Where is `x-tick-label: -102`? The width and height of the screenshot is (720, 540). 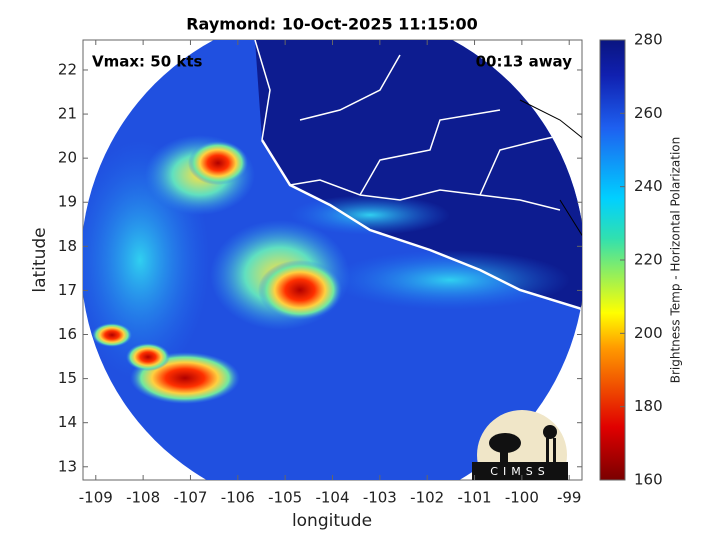 x-tick-label: -102 is located at coordinates (427, 498).